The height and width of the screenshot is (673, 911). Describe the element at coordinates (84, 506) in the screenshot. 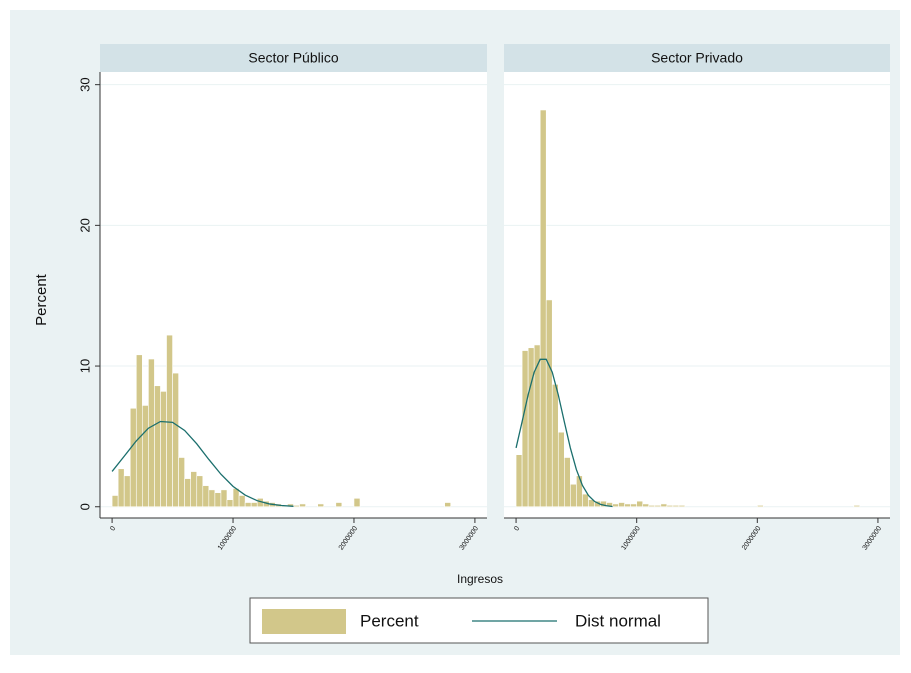

I see `y-tick-label: 0` at that location.